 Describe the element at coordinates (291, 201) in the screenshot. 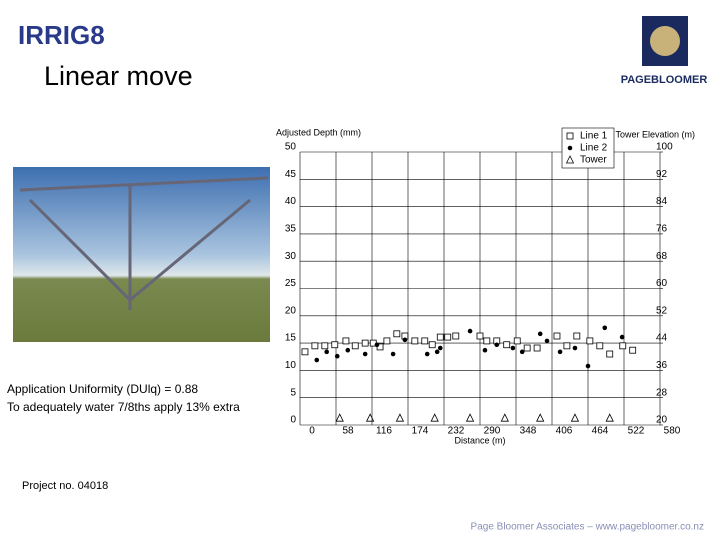

I see `y-tick-label: 40` at that location.